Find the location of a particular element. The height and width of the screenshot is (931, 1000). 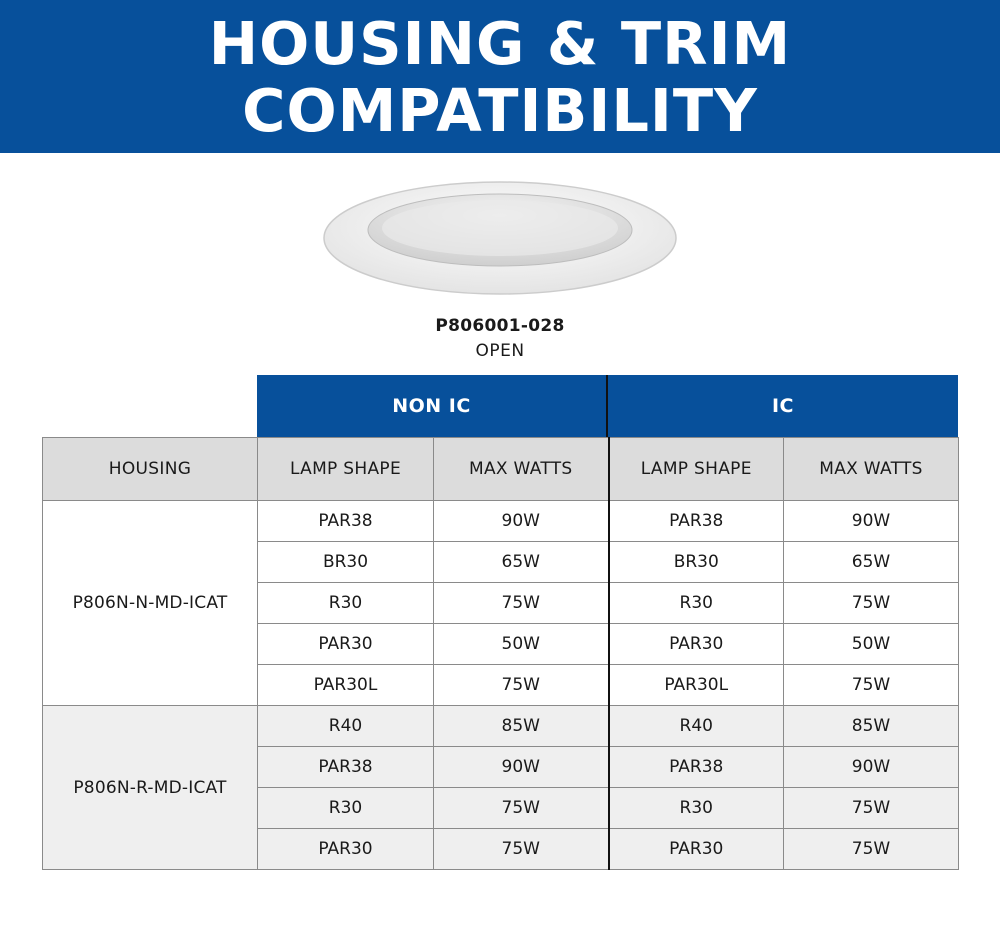

col-ic-max-watts: MAX WATTS is located at coordinates (871, 469).